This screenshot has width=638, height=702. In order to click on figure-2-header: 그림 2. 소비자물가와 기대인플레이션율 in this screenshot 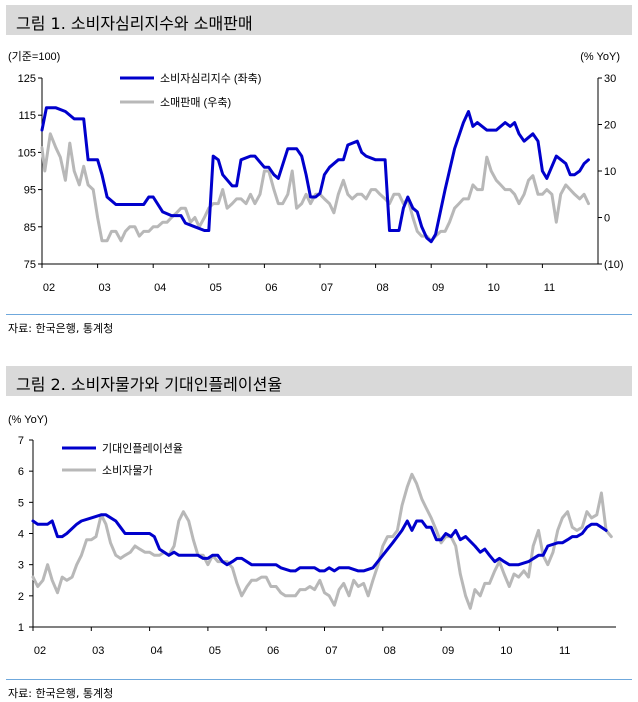, I will do `click(319, 381)`.